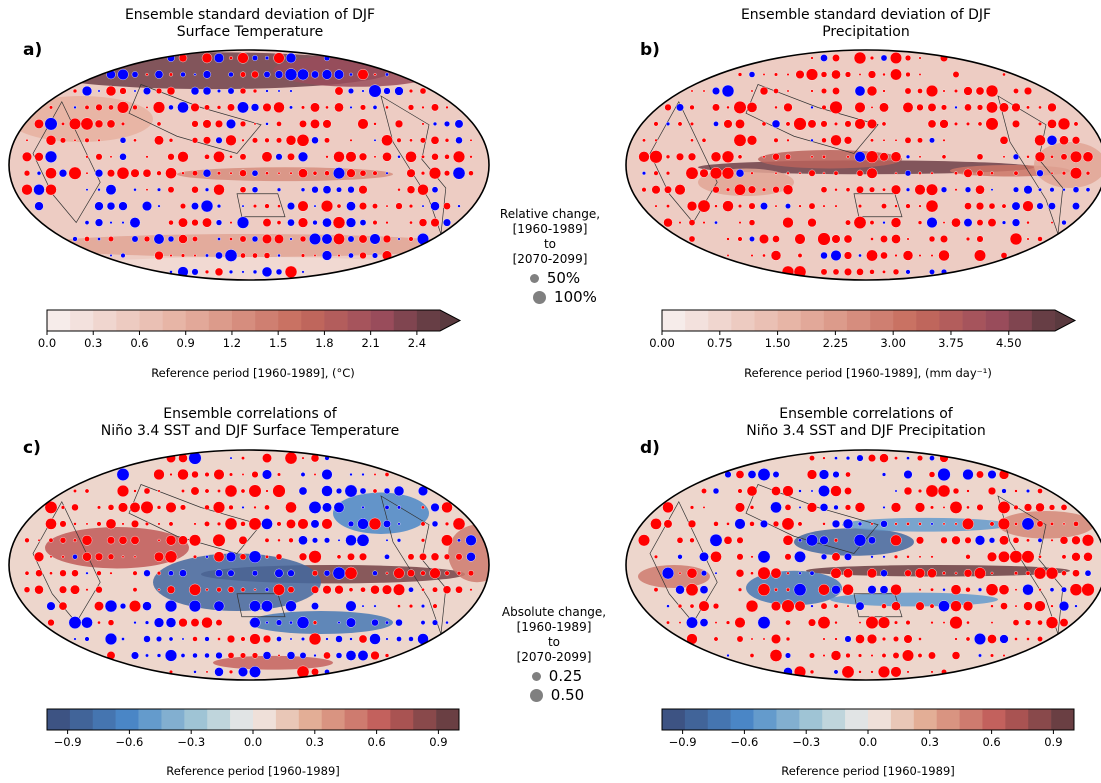 The height and width of the screenshot is (783, 1101). I want to click on colorbar-extend-arrow, so click(1065, 320).